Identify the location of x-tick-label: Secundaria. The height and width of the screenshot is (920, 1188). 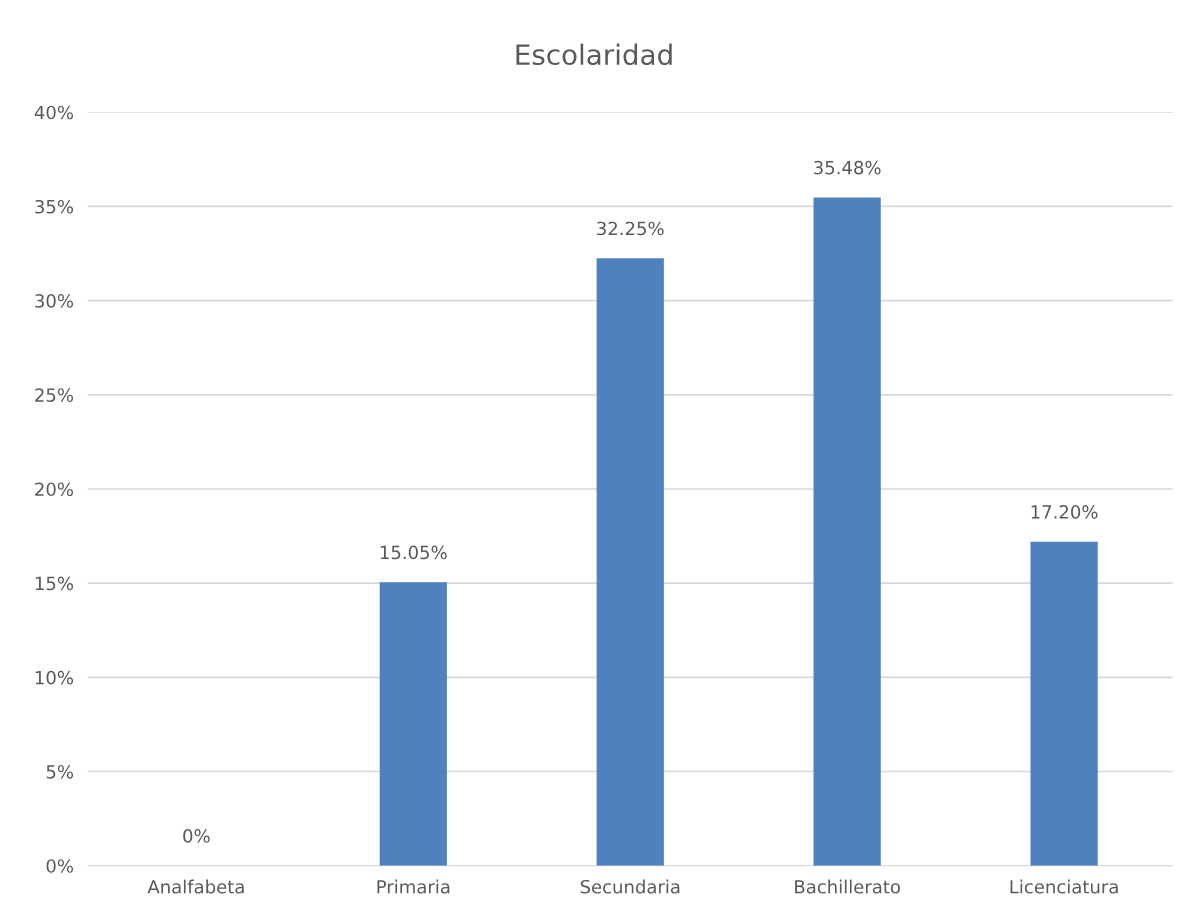
(630, 886).